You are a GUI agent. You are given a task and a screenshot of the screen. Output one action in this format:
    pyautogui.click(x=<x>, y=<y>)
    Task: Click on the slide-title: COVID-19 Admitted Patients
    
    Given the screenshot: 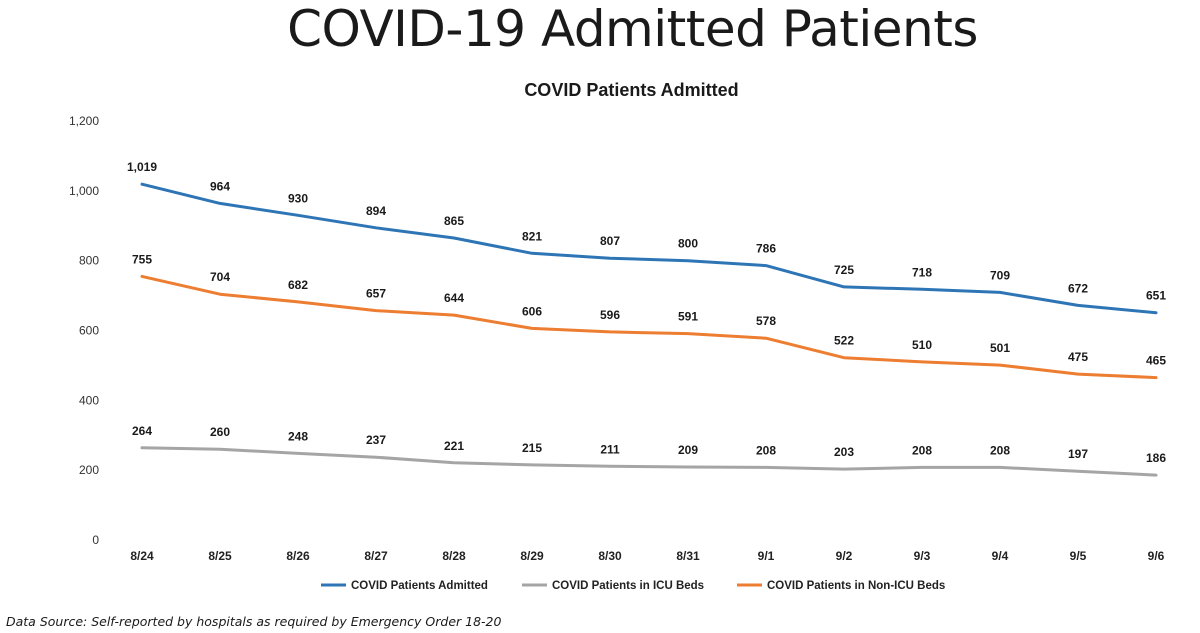 What is the action you would take?
    pyautogui.click(x=632, y=29)
    